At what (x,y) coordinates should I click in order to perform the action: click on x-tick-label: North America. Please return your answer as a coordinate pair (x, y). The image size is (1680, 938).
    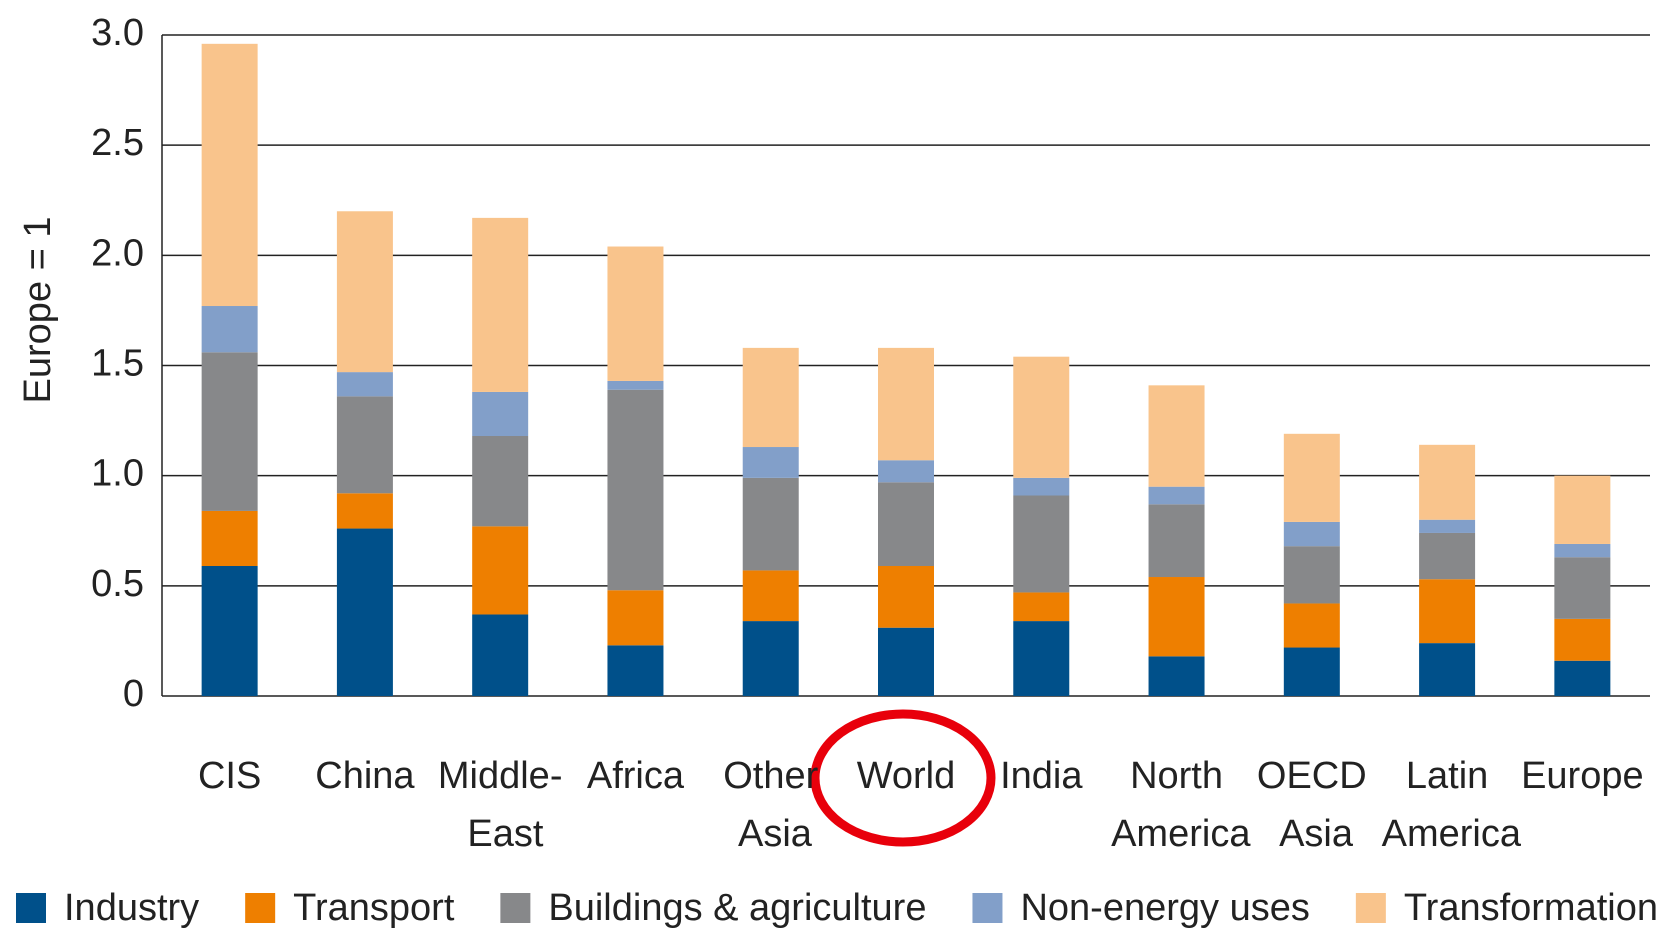
    Looking at the image, I should click on (1177, 805).